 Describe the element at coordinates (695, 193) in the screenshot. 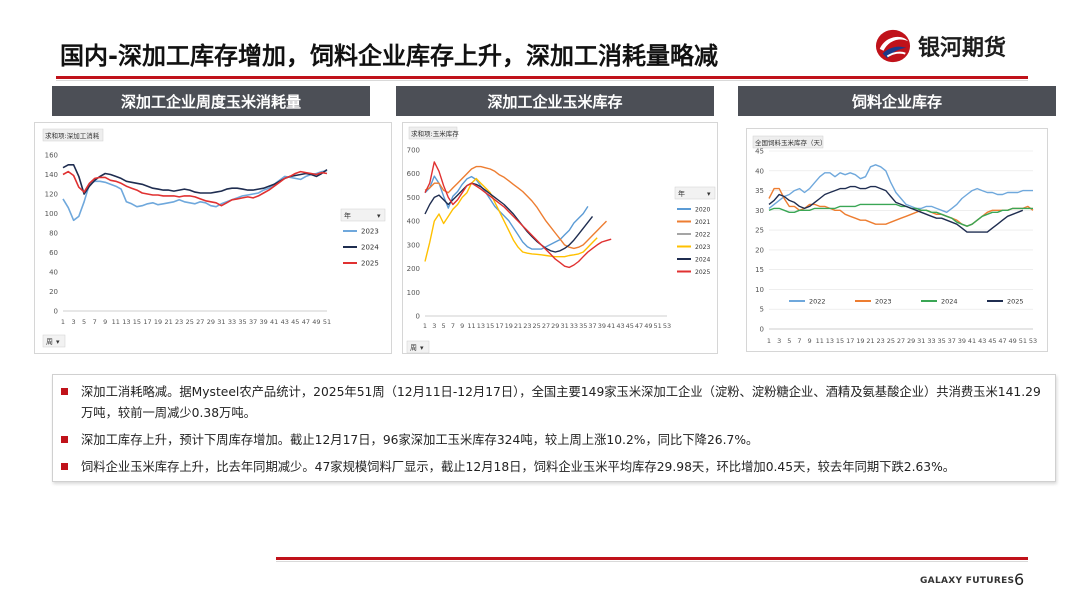

I see `legend-filter-box` at that location.